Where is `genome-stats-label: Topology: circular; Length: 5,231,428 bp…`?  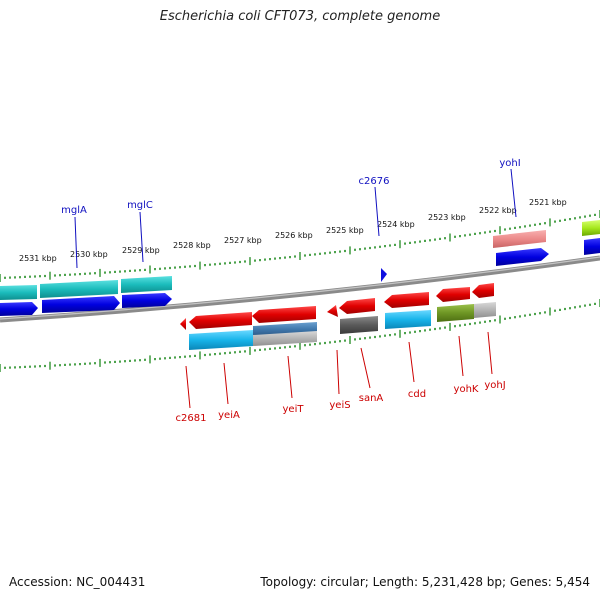 genome-stats-label: Topology: circular; Length: 5,231,428 bp… is located at coordinates (425, 582).